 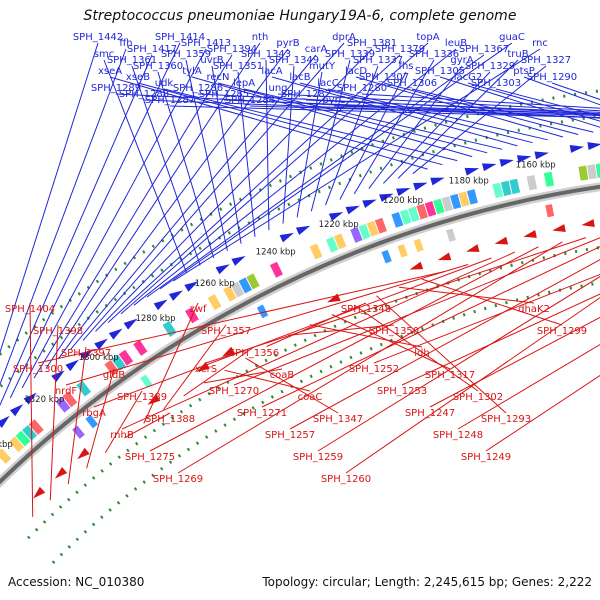 I want to click on reverse-gene-label: SPH_1350, so click(x=394, y=331).